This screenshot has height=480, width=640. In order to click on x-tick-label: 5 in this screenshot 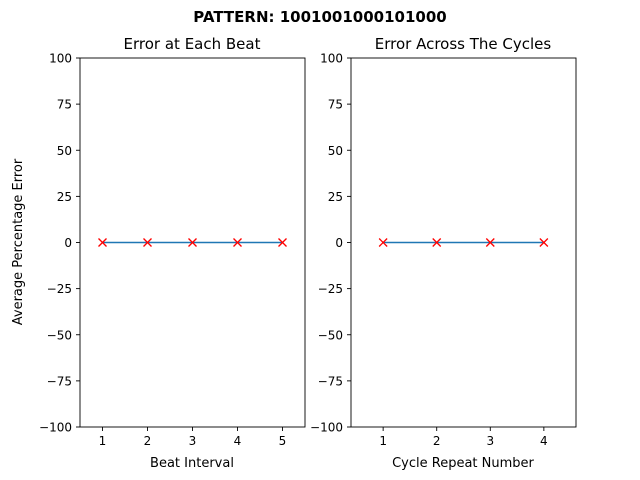, I will do `click(283, 441)`.